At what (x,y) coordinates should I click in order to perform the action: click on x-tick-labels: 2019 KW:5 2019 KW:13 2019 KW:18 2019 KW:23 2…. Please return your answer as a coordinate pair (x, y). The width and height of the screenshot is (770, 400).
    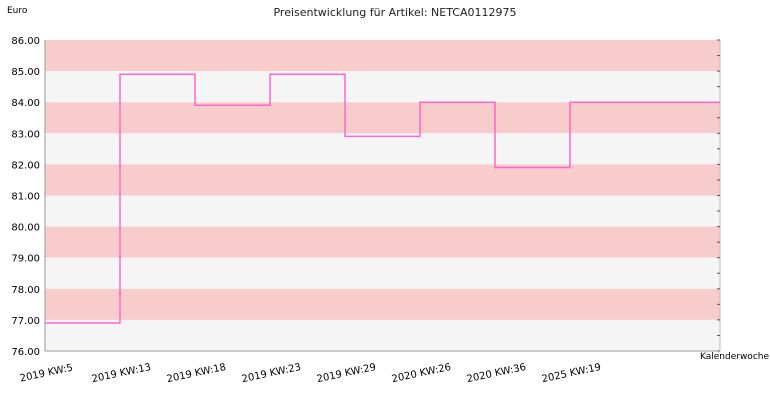
    Looking at the image, I should click on (310, 373).